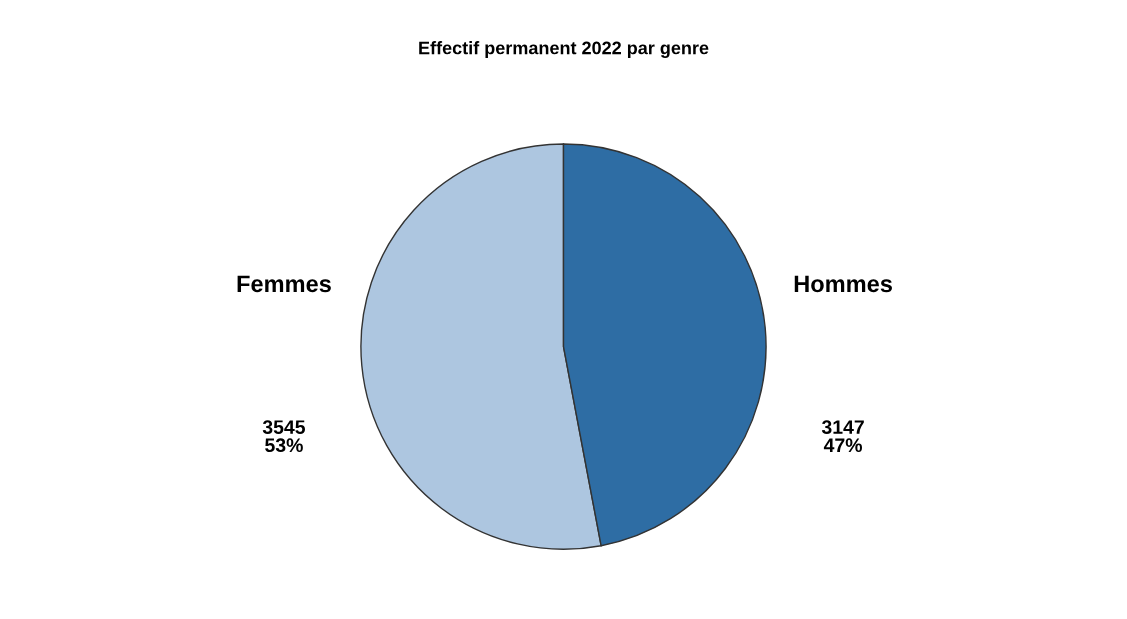  What do you see at coordinates (842, 436) in the screenshot?
I see `data-label: 3147 47%` at bounding box center [842, 436].